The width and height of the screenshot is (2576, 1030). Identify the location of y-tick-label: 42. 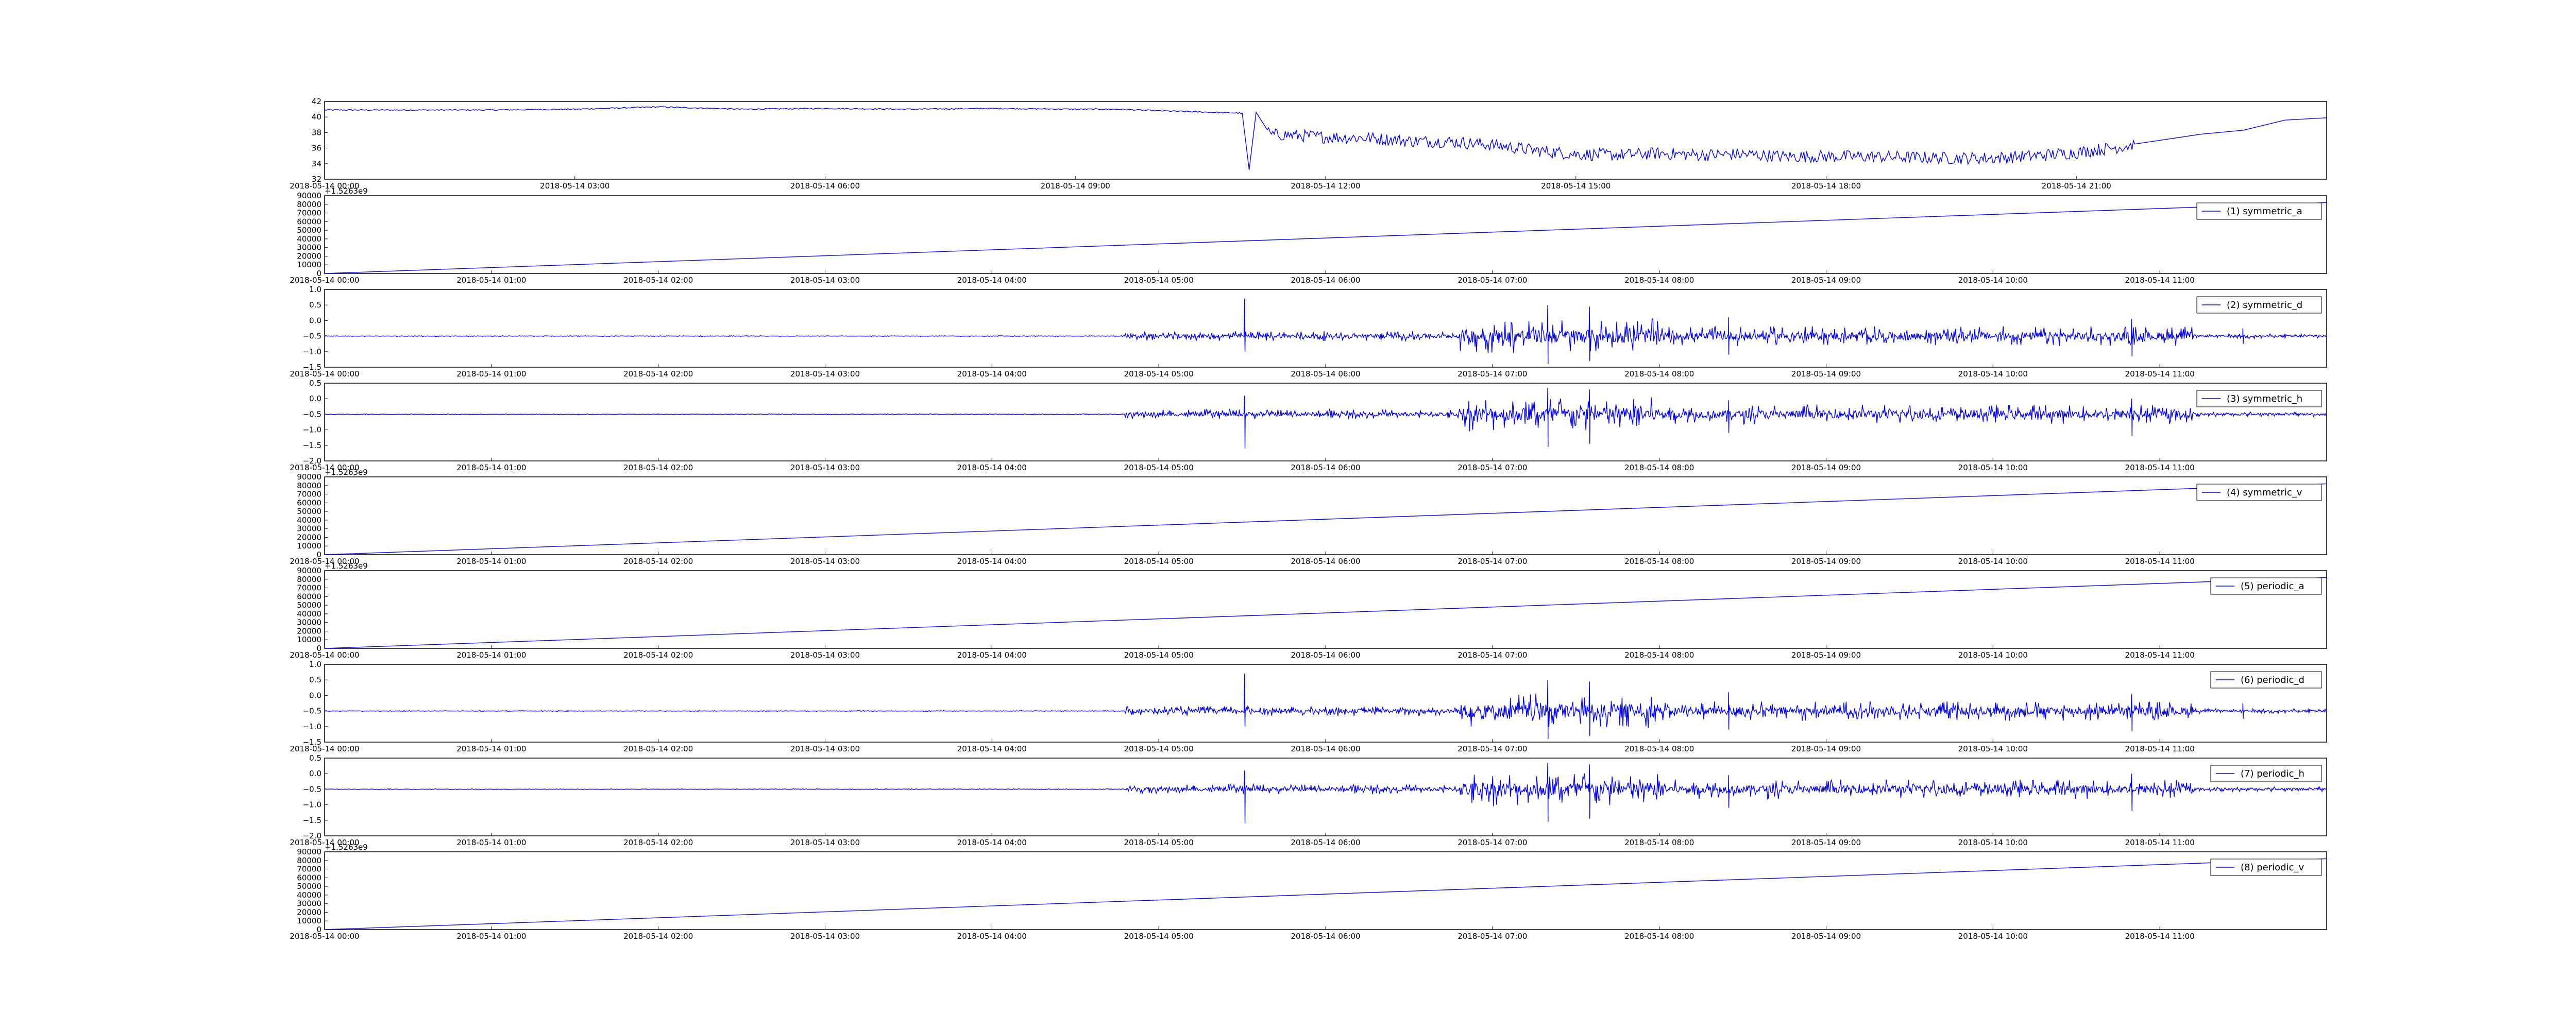
(316, 101).